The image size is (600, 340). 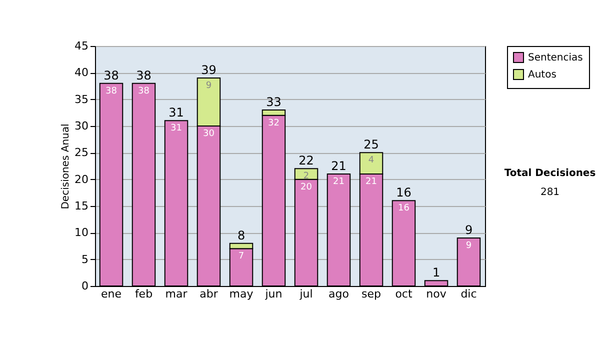 What do you see at coordinates (176, 294) in the screenshot?
I see `x-tick-label: mar` at bounding box center [176, 294].